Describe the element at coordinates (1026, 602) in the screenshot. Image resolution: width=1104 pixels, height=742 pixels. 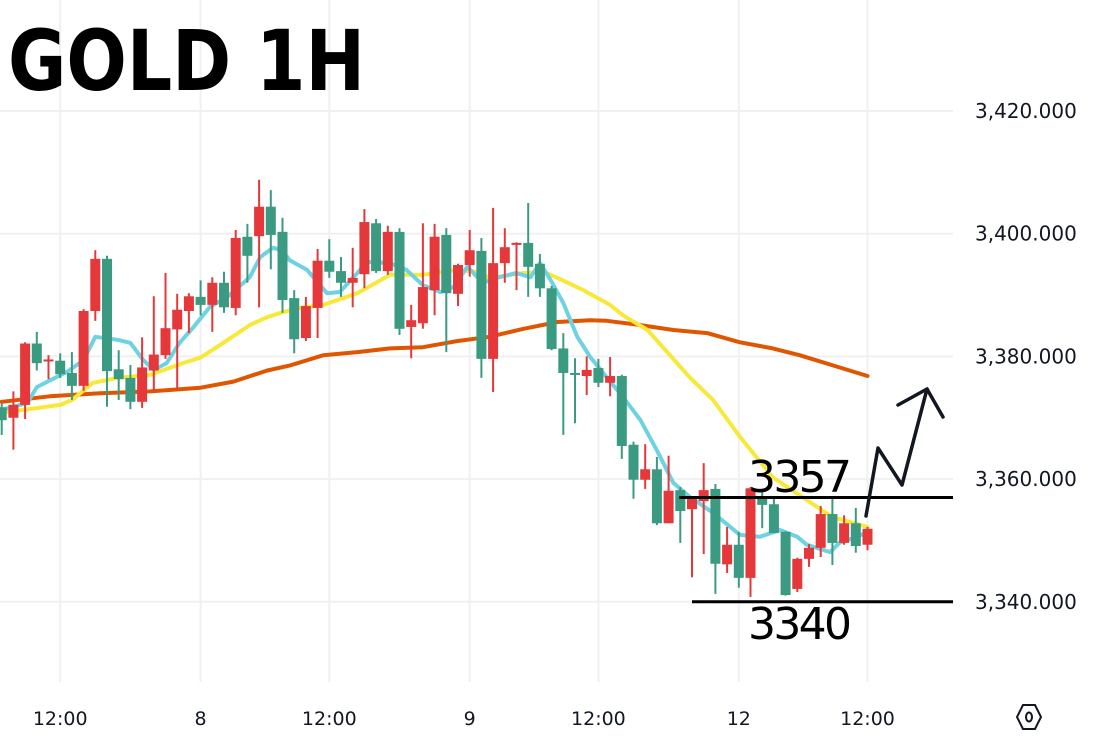
I see `price-tick-label: 3,340.000` at that location.